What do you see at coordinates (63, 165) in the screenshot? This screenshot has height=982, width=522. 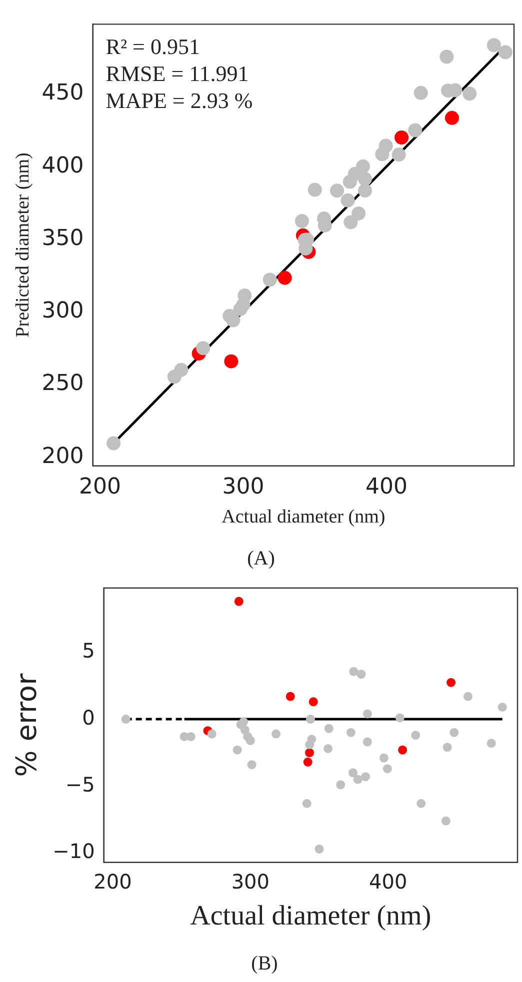 I see `y-tick-label: 400` at bounding box center [63, 165].